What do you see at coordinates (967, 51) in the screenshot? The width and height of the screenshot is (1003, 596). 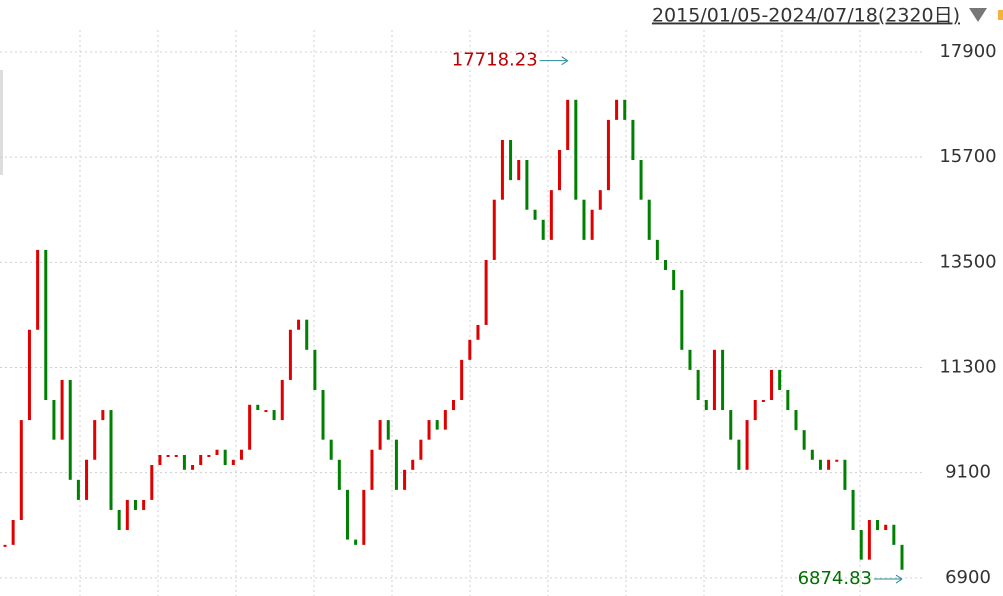 I see `y-tick-label: 17900` at bounding box center [967, 51].